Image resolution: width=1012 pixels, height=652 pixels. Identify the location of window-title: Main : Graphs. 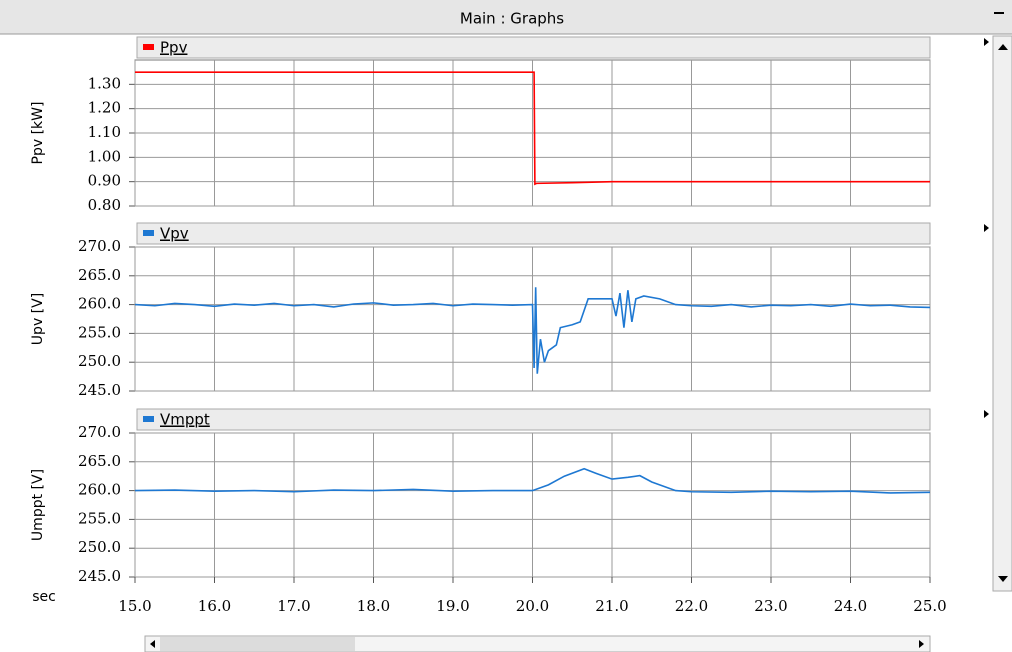
(512, 19).